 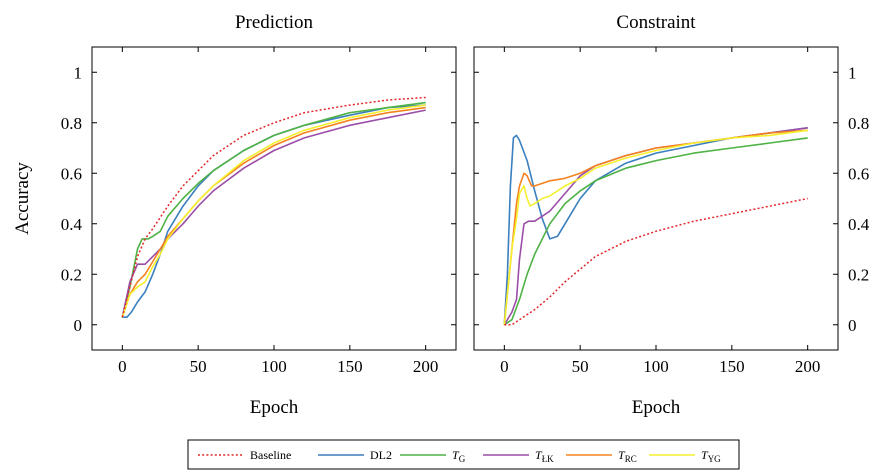 I want to click on legend-label-baseline: Baseline, so click(x=270, y=455).